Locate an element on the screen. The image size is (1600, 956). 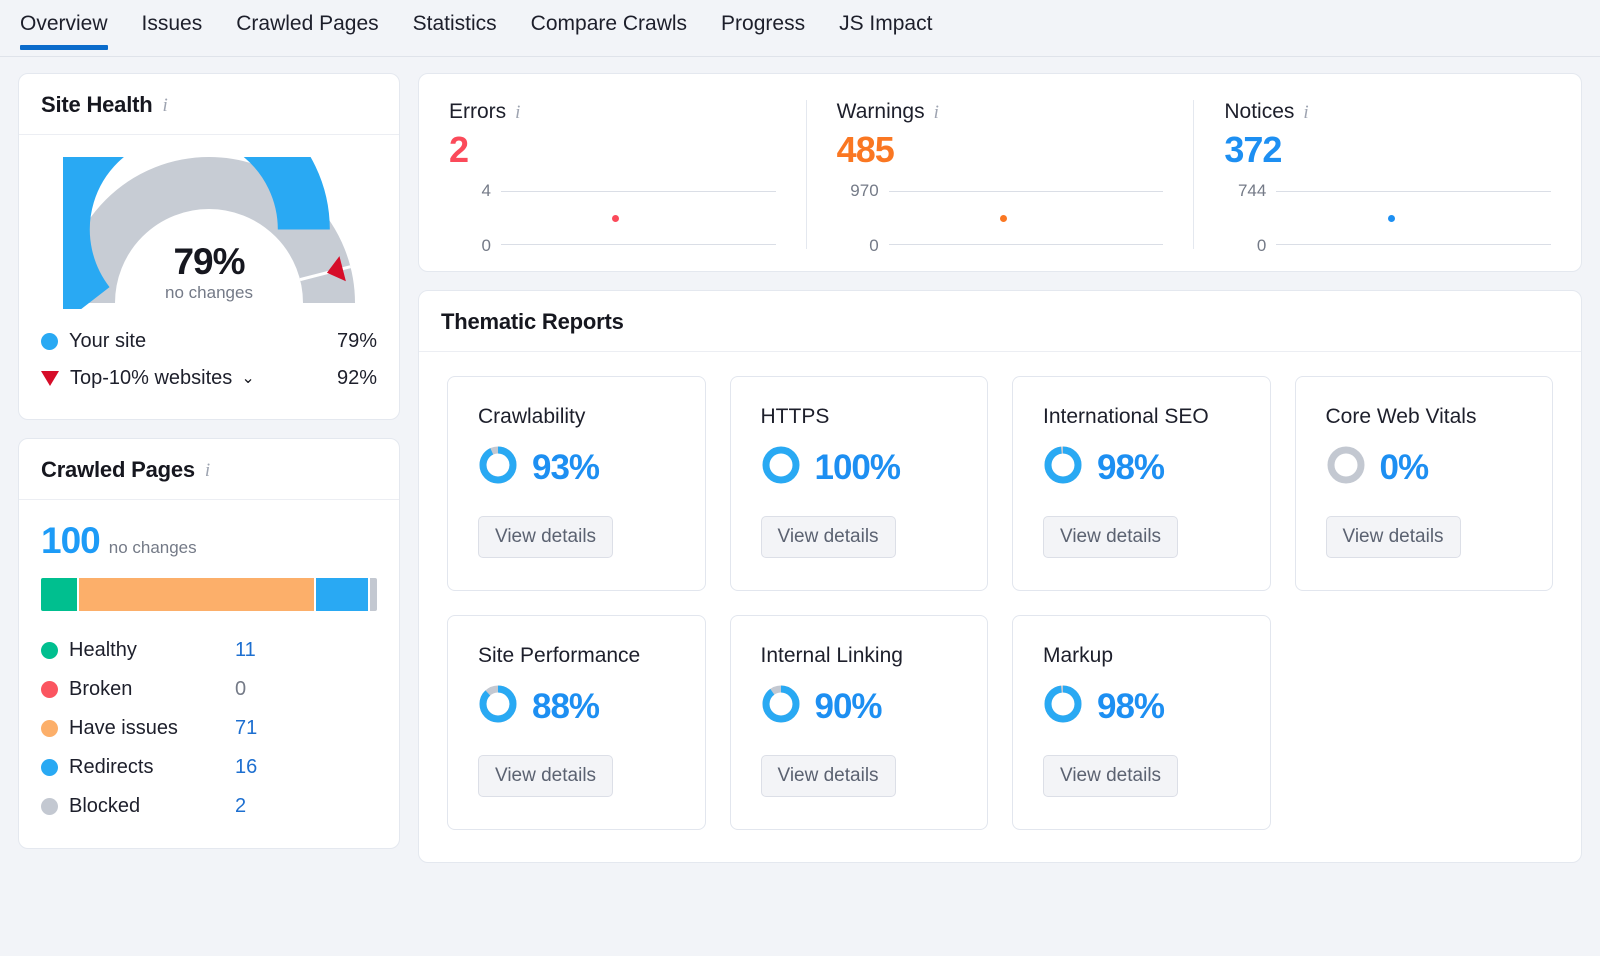
thematic-report-percent: 0% is located at coordinates (1404, 467).